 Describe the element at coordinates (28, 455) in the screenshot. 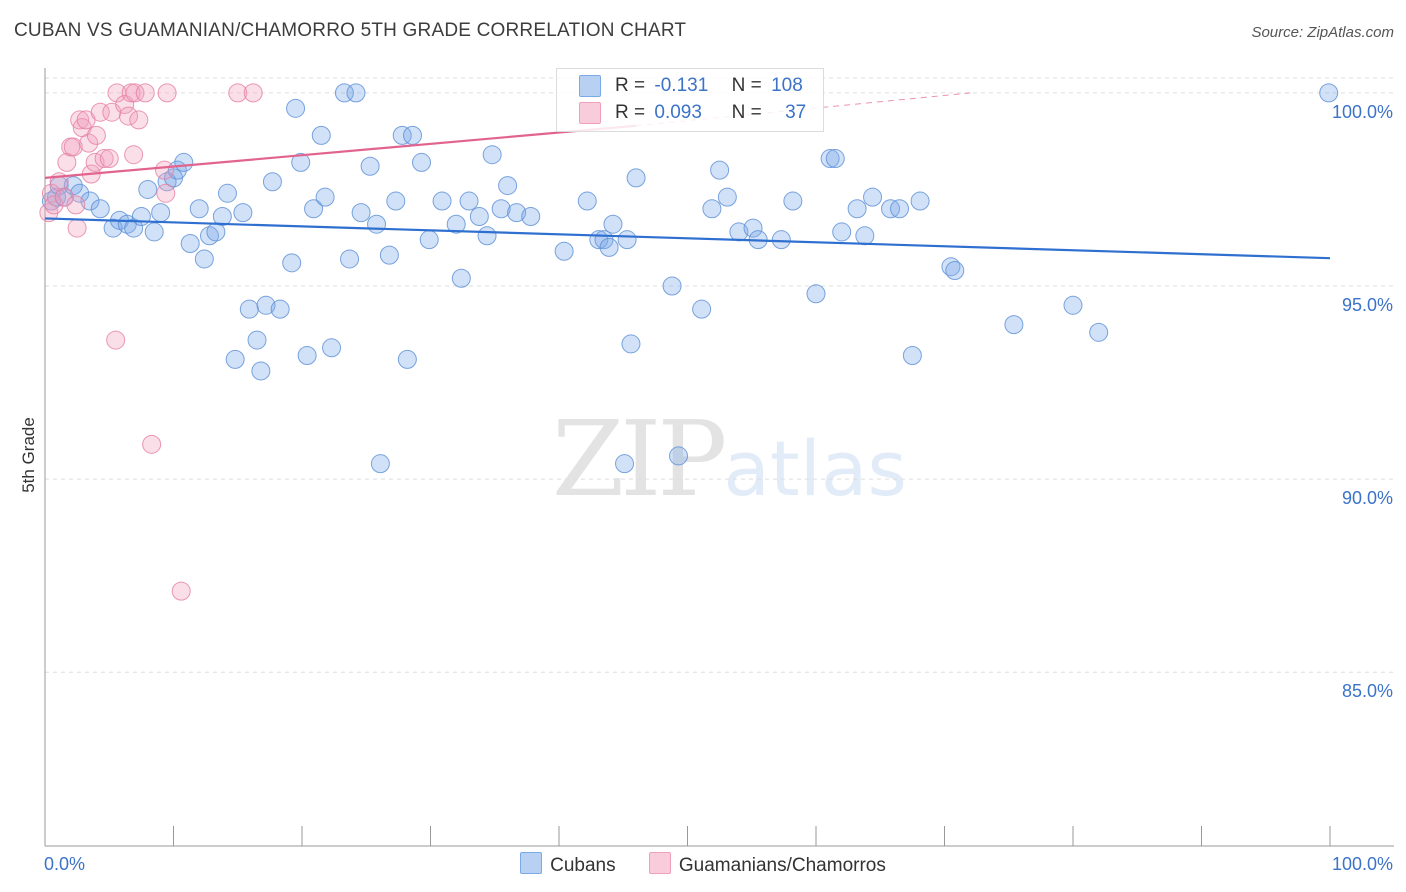

I see `y-axis-label: 5th Grade` at that location.